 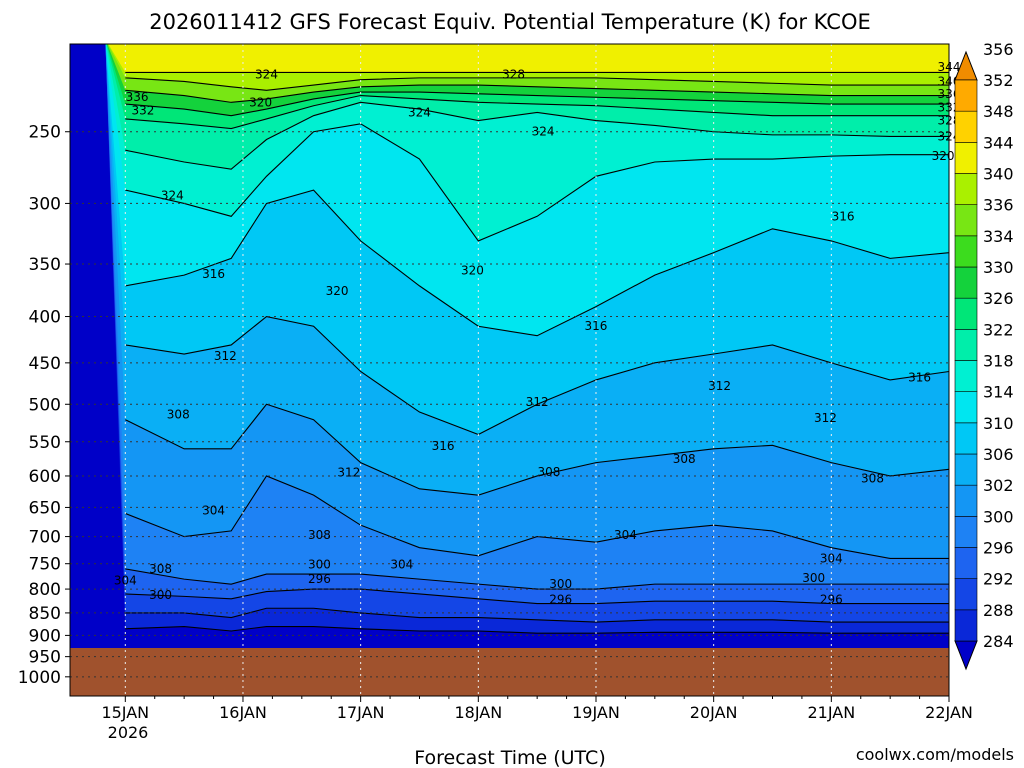 I want to click on colorbar-tick-label: 306, so click(x=998, y=454).